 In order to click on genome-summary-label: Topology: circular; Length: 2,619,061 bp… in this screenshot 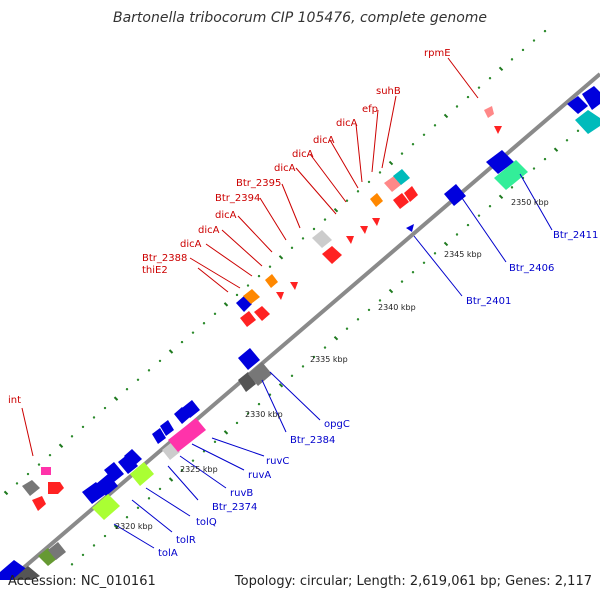, I will do `click(413, 581)`.